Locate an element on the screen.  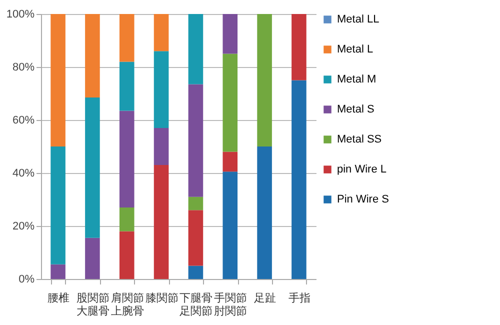
y-tick-label: 40% is located at coordinates (23, 174).